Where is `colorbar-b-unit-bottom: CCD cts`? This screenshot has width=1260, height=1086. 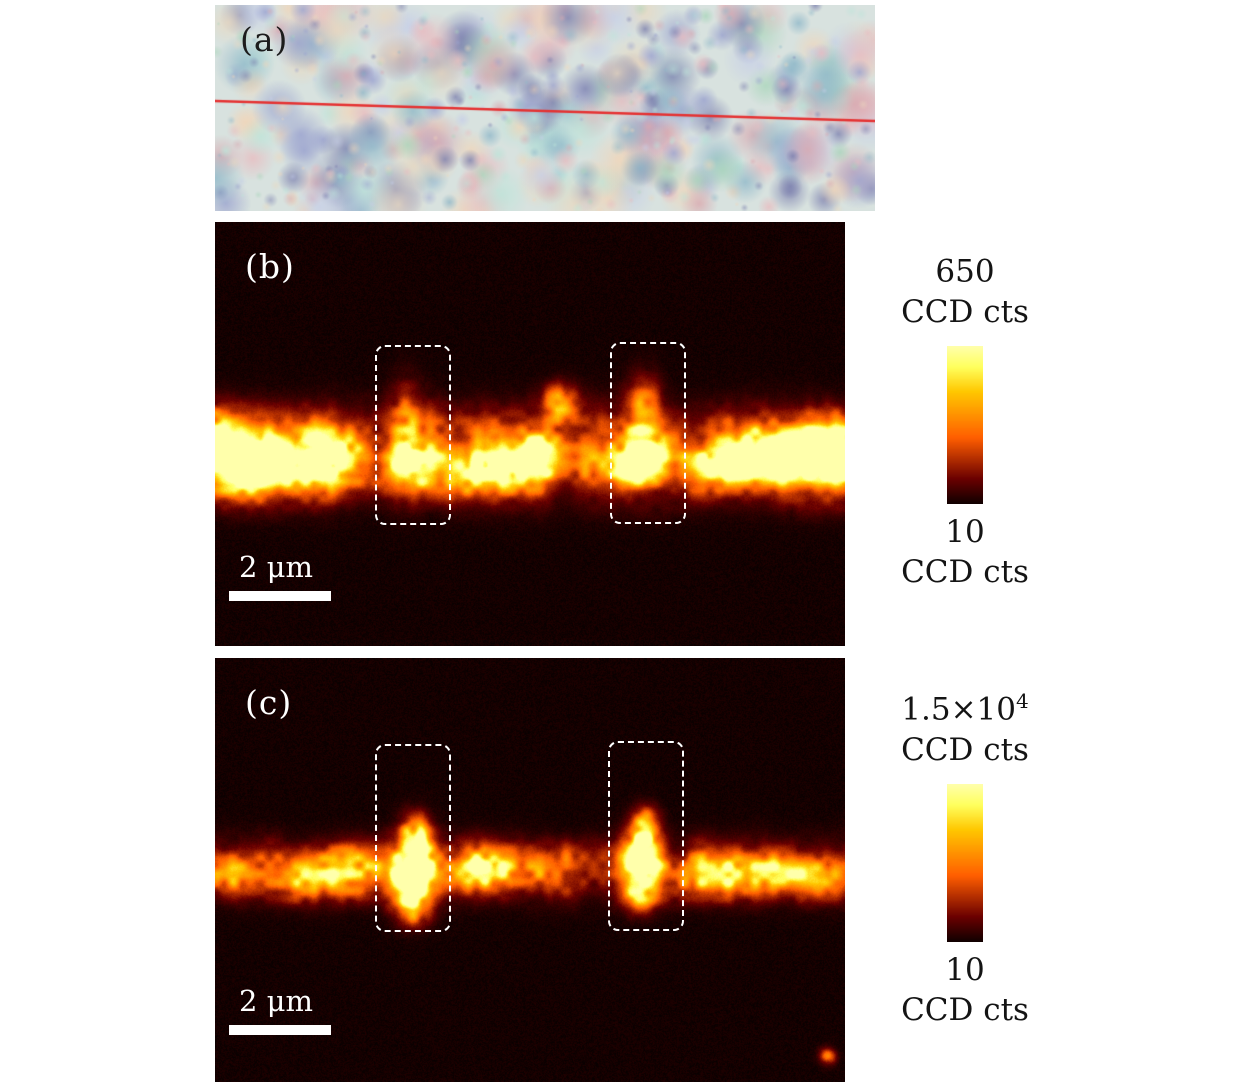
colorbar-b-unit-bottom: CCD cts is located at coordinates (965, 572).